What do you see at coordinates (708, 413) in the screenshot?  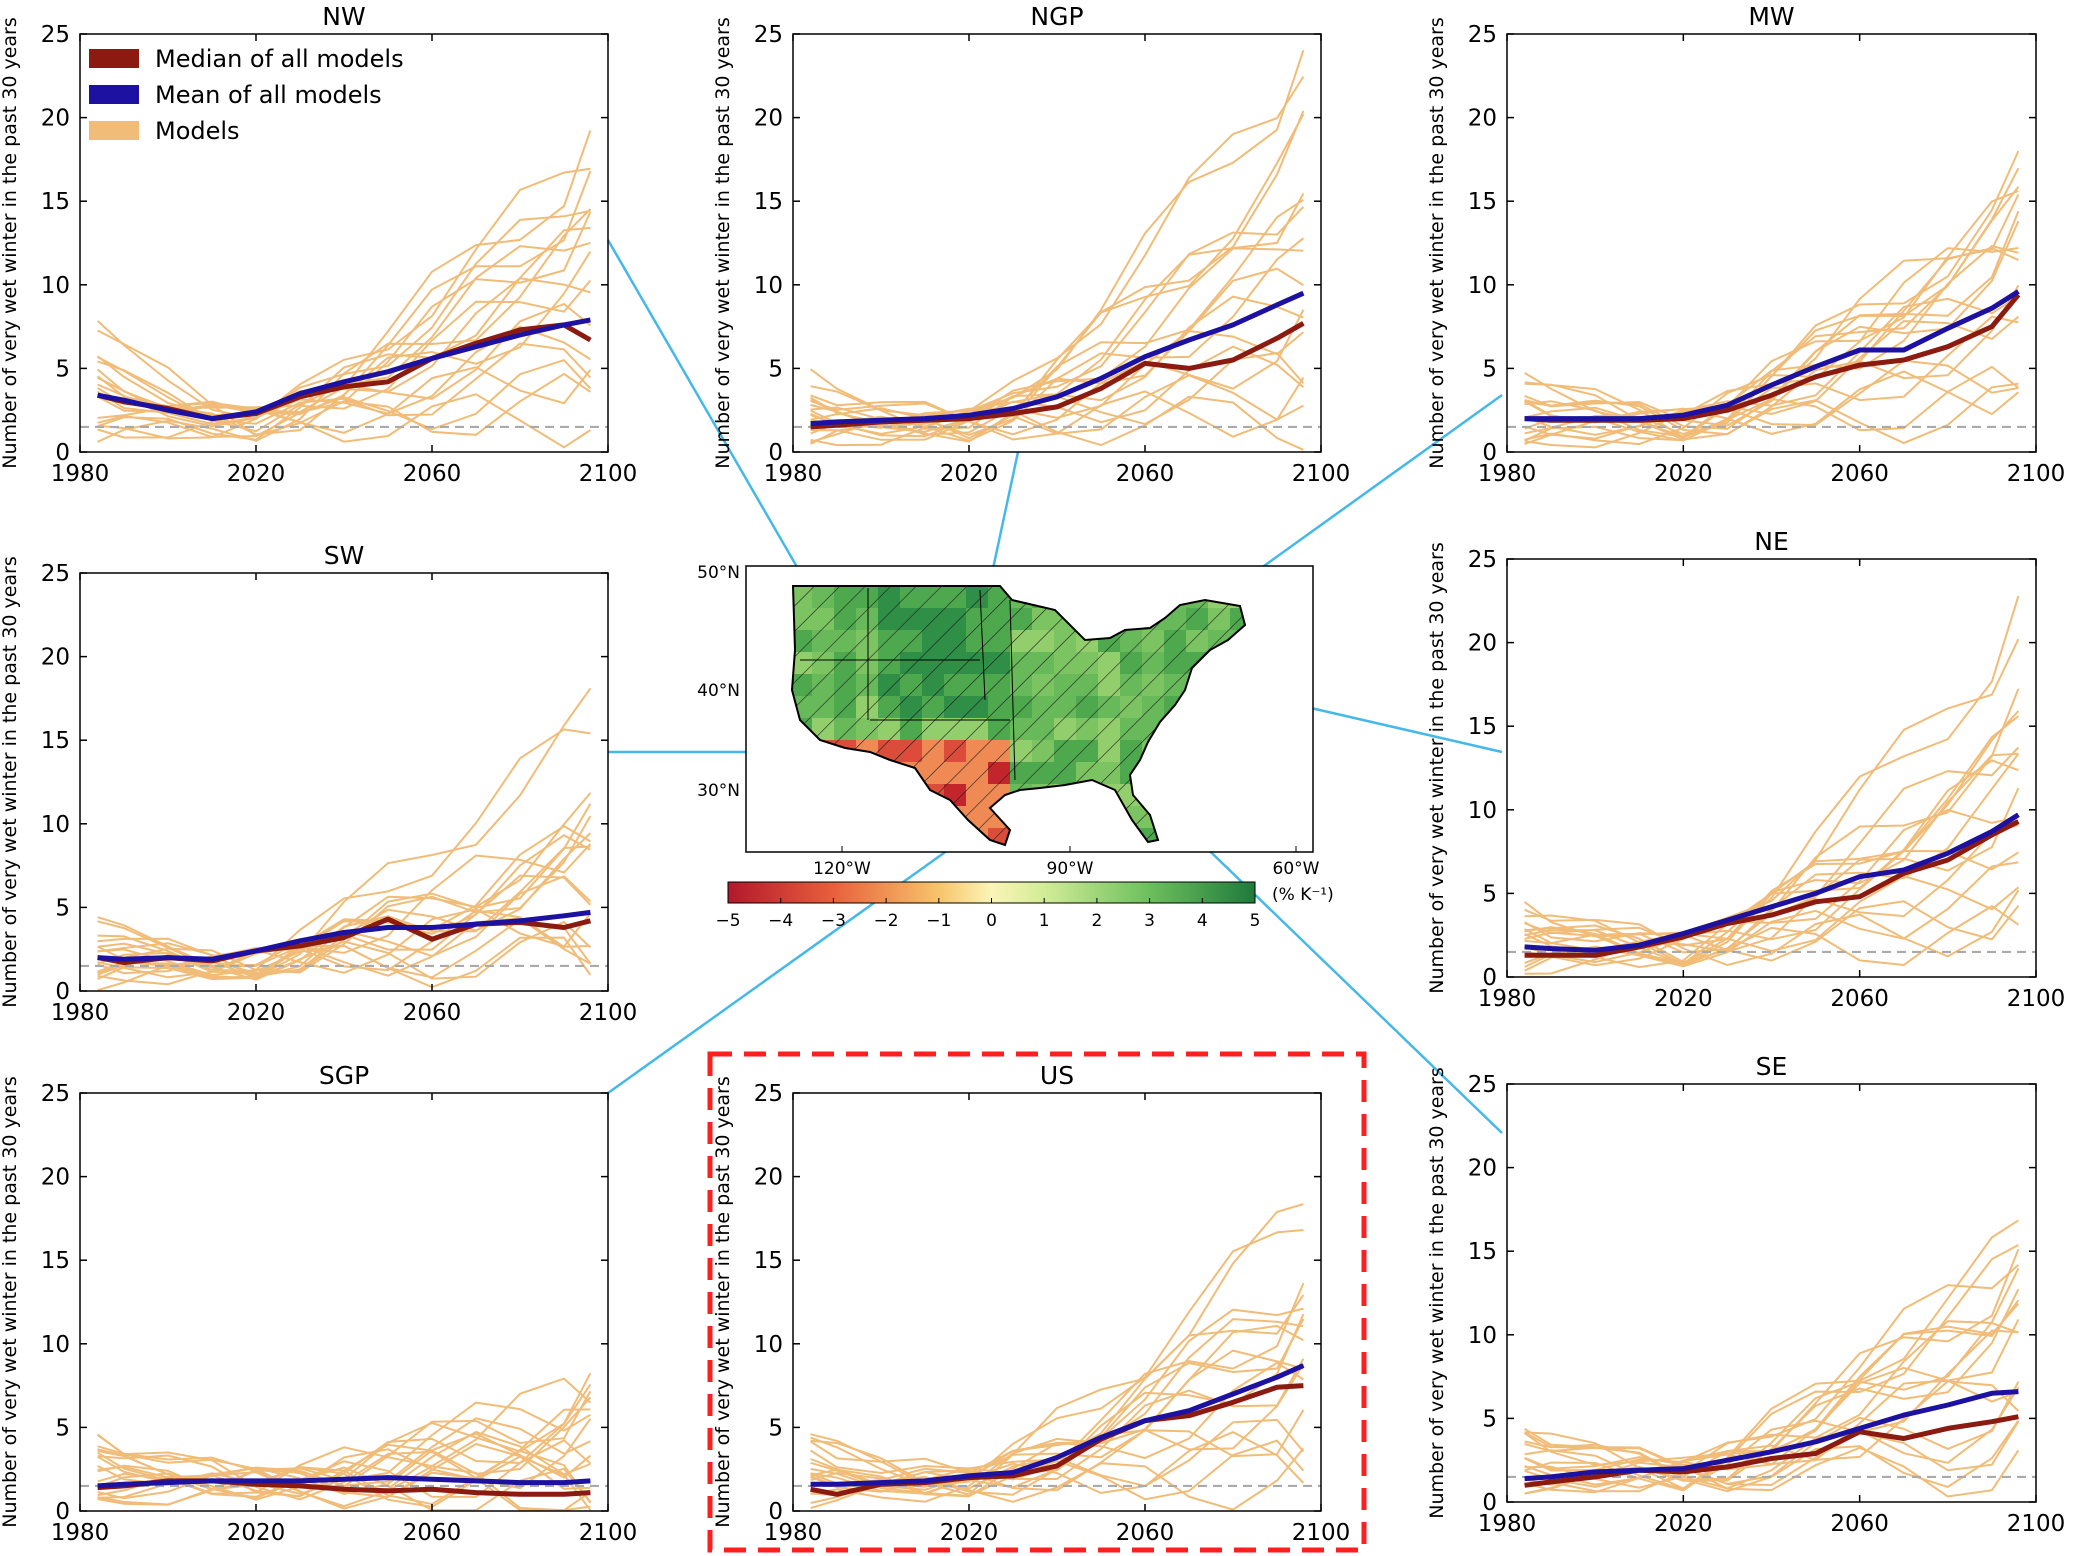 I see `connector-line` at bounding box center [708, 413].